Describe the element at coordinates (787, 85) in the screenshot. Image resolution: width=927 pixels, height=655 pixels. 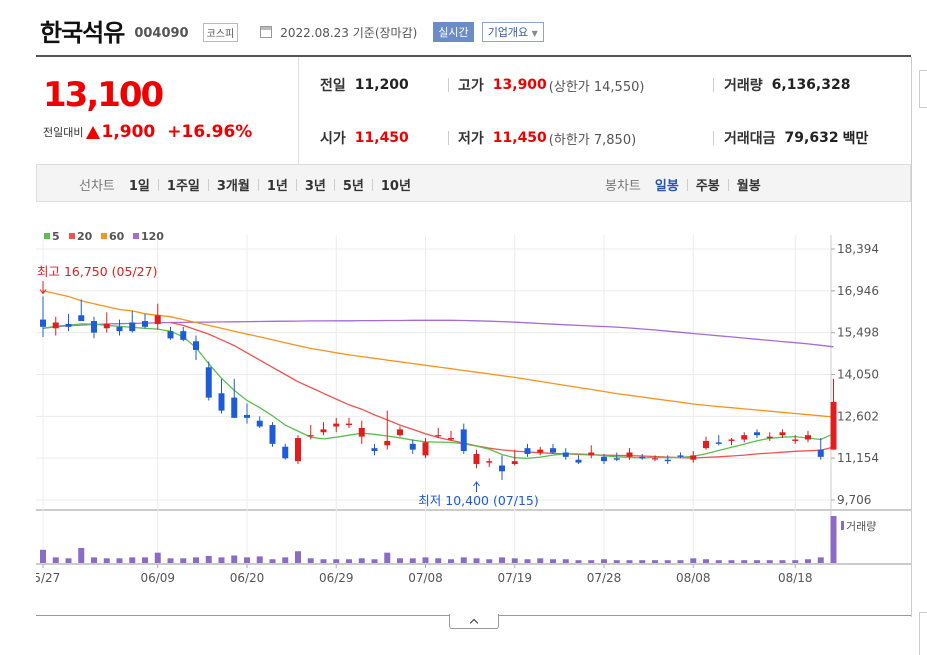
I see `volume: 거래량 6,136,328` at that location.